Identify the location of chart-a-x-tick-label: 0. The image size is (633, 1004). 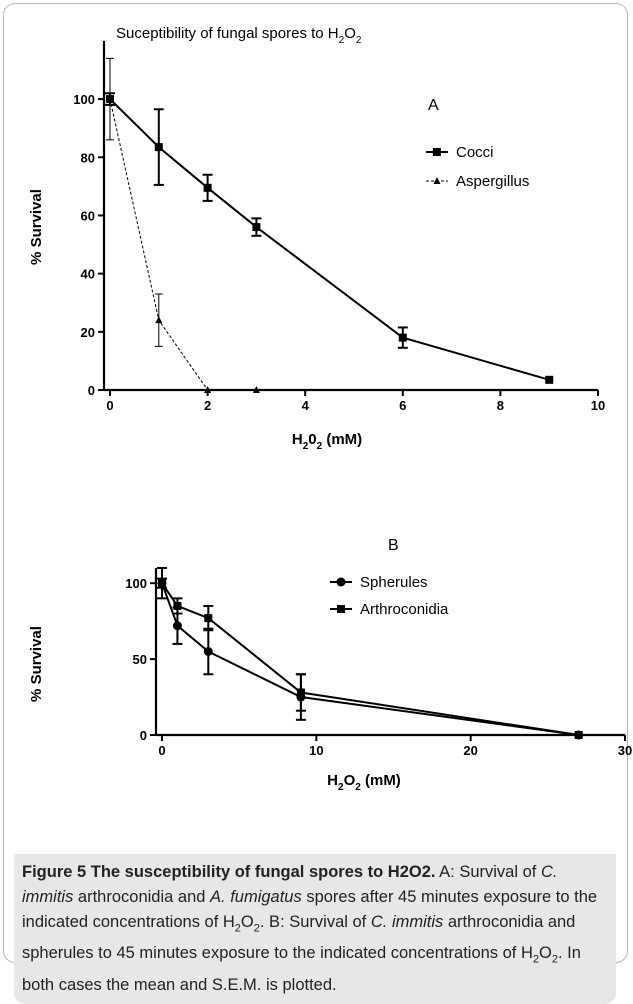
(109, 405).